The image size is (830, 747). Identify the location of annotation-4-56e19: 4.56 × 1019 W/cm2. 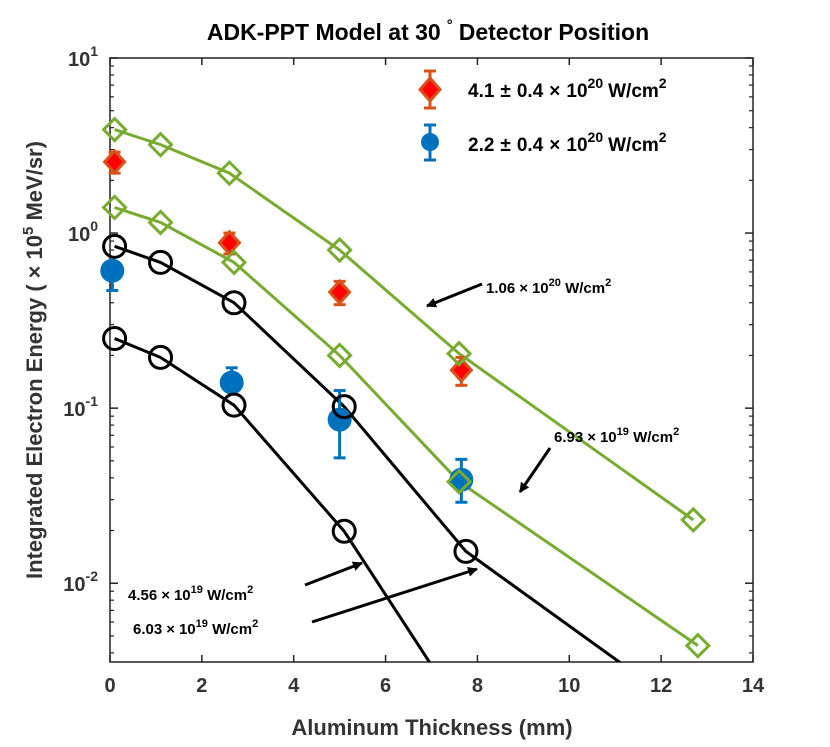
(190, 594).